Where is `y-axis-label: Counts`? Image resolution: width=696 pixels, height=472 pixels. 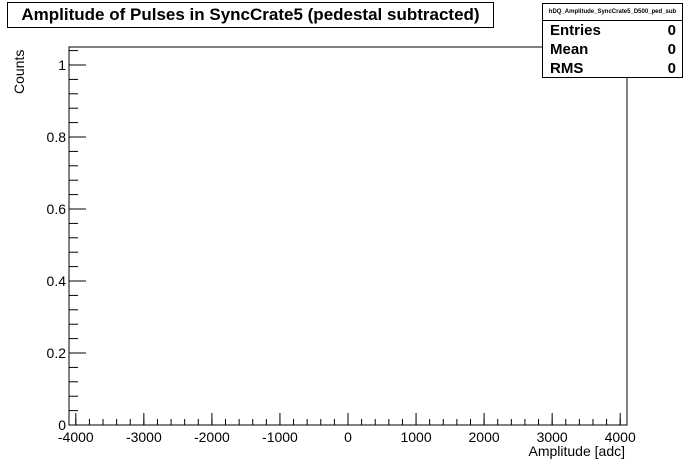 y-axis-label: Counts is located at coordinates (19, 72).